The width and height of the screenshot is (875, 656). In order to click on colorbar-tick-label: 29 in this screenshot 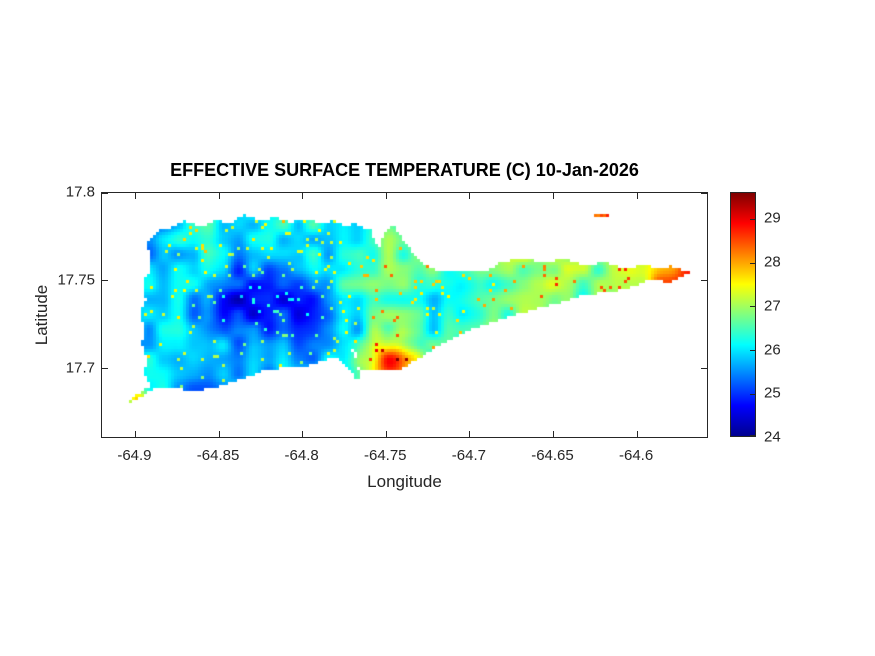, I will do `click(772, 218)`.